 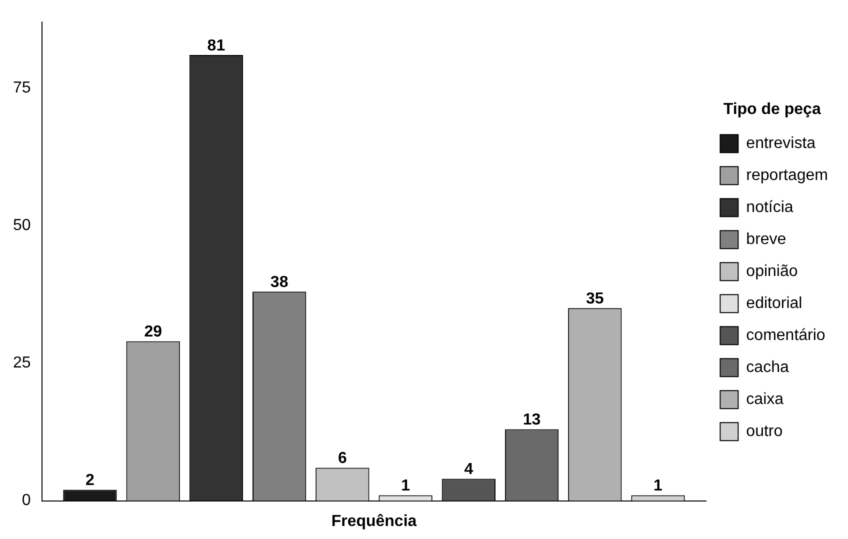 I want to click on data-label: 6, so click(x=342, y=459).